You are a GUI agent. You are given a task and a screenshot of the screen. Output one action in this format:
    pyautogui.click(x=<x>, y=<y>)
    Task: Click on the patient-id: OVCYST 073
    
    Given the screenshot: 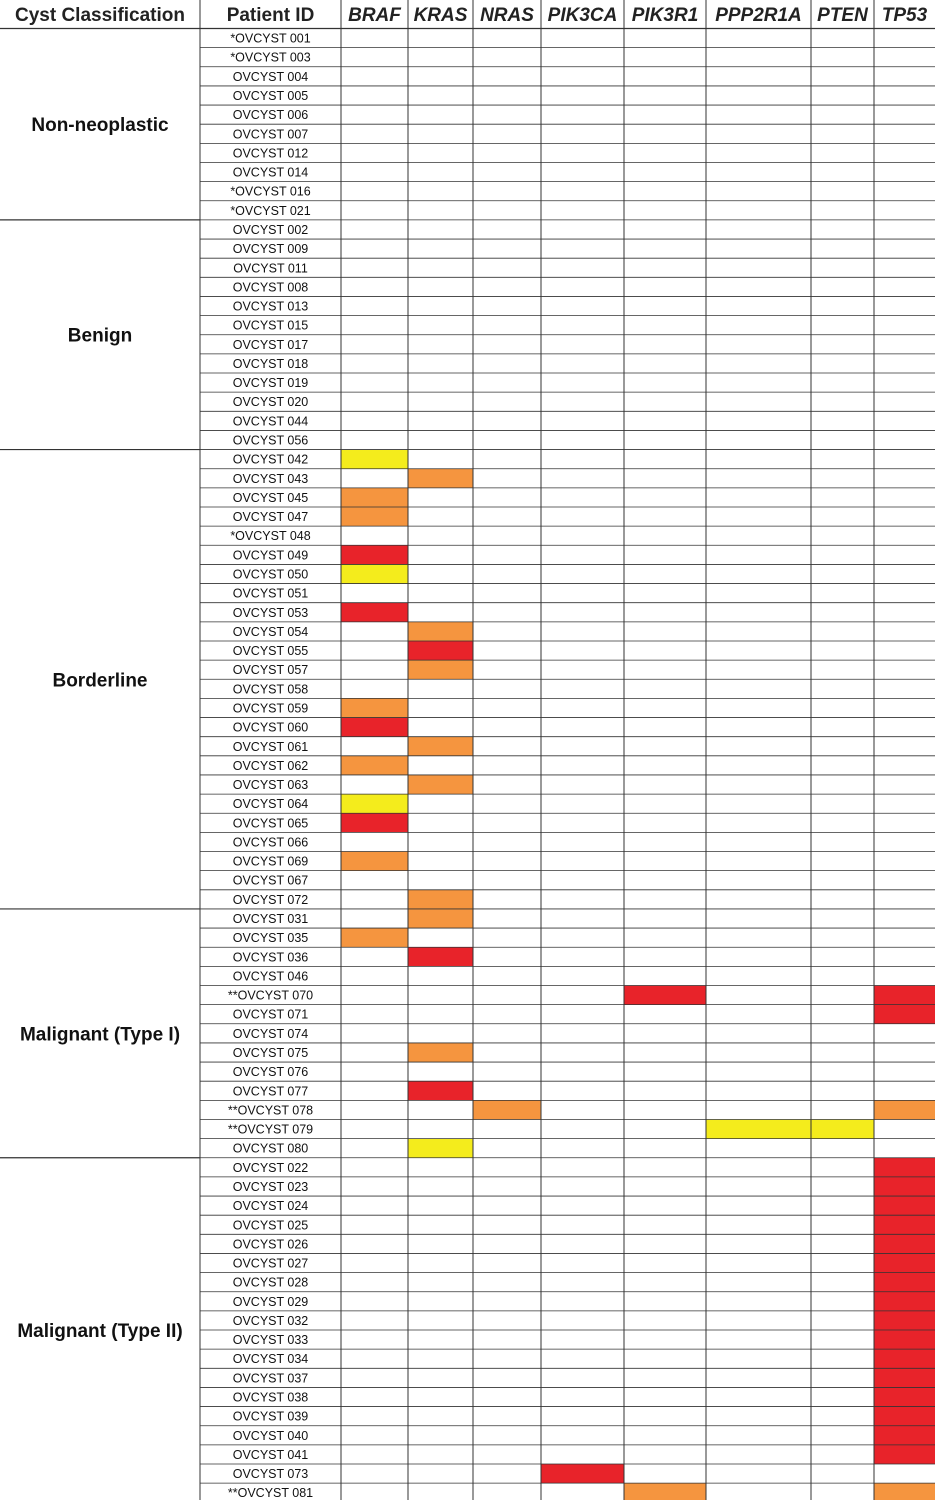 What is the action you would take?
    pyautogui.click(x=271, y=1474)
    